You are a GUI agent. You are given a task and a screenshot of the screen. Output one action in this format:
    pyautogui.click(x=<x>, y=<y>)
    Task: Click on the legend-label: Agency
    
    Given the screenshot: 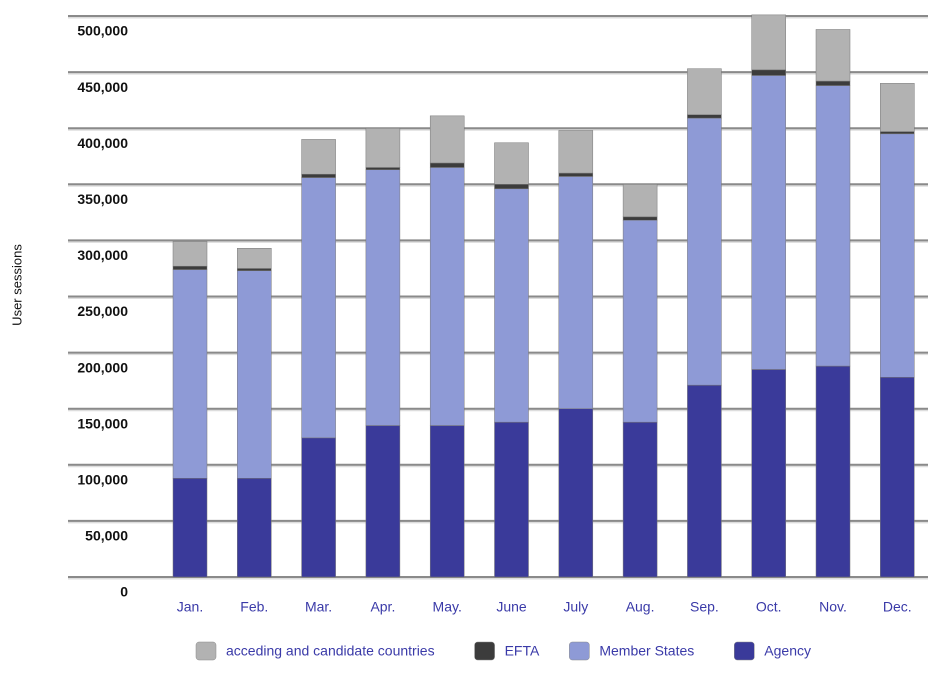 What is the action you would take?
    pyautogui.click(x=787, y=651)
    